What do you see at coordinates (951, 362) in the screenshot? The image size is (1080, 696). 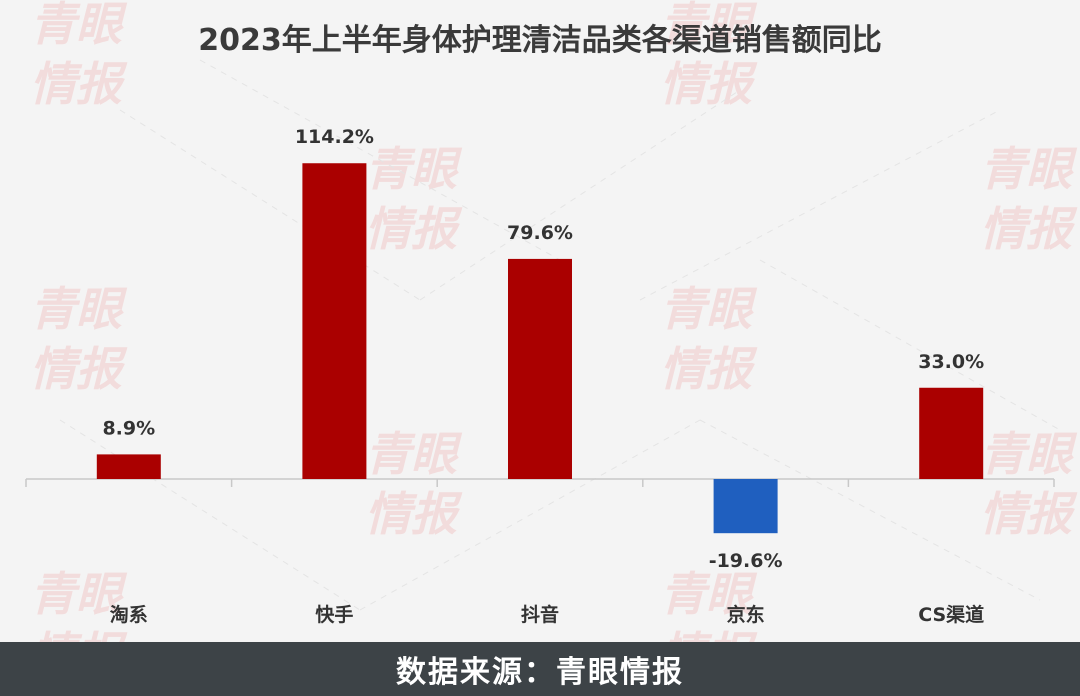 I see `value-label: 33.0%` at bounding box center [951, 362].